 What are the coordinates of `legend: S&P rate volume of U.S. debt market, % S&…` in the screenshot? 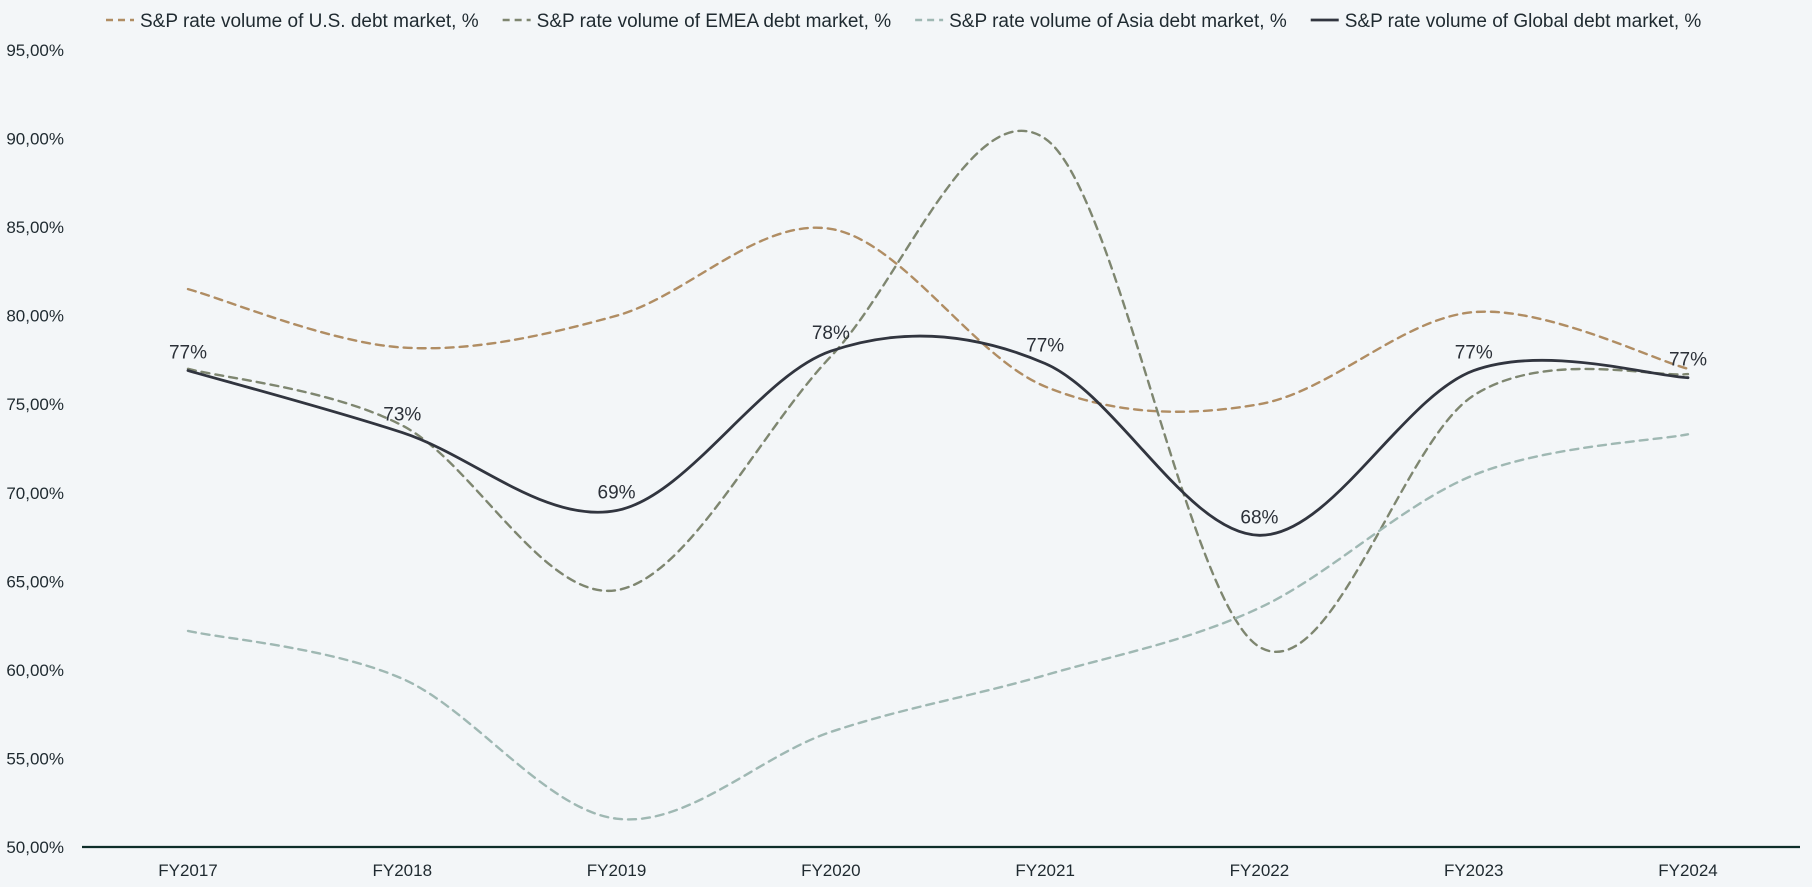 It's located at (903, 21).